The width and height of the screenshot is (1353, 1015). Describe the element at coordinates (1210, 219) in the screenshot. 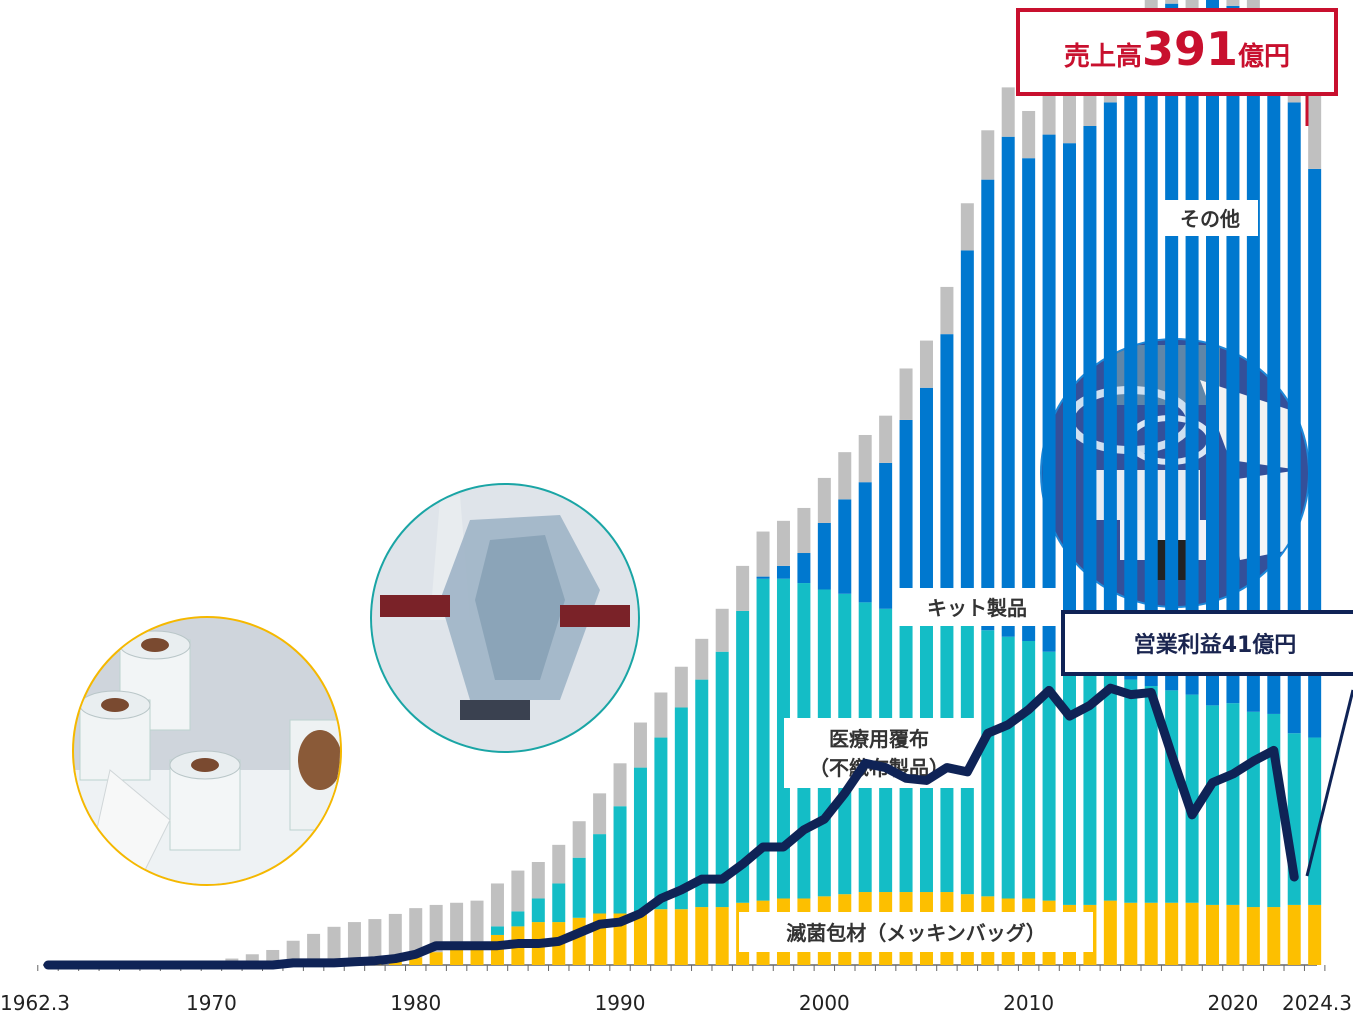

I see `label-other-text: その他` at that location.